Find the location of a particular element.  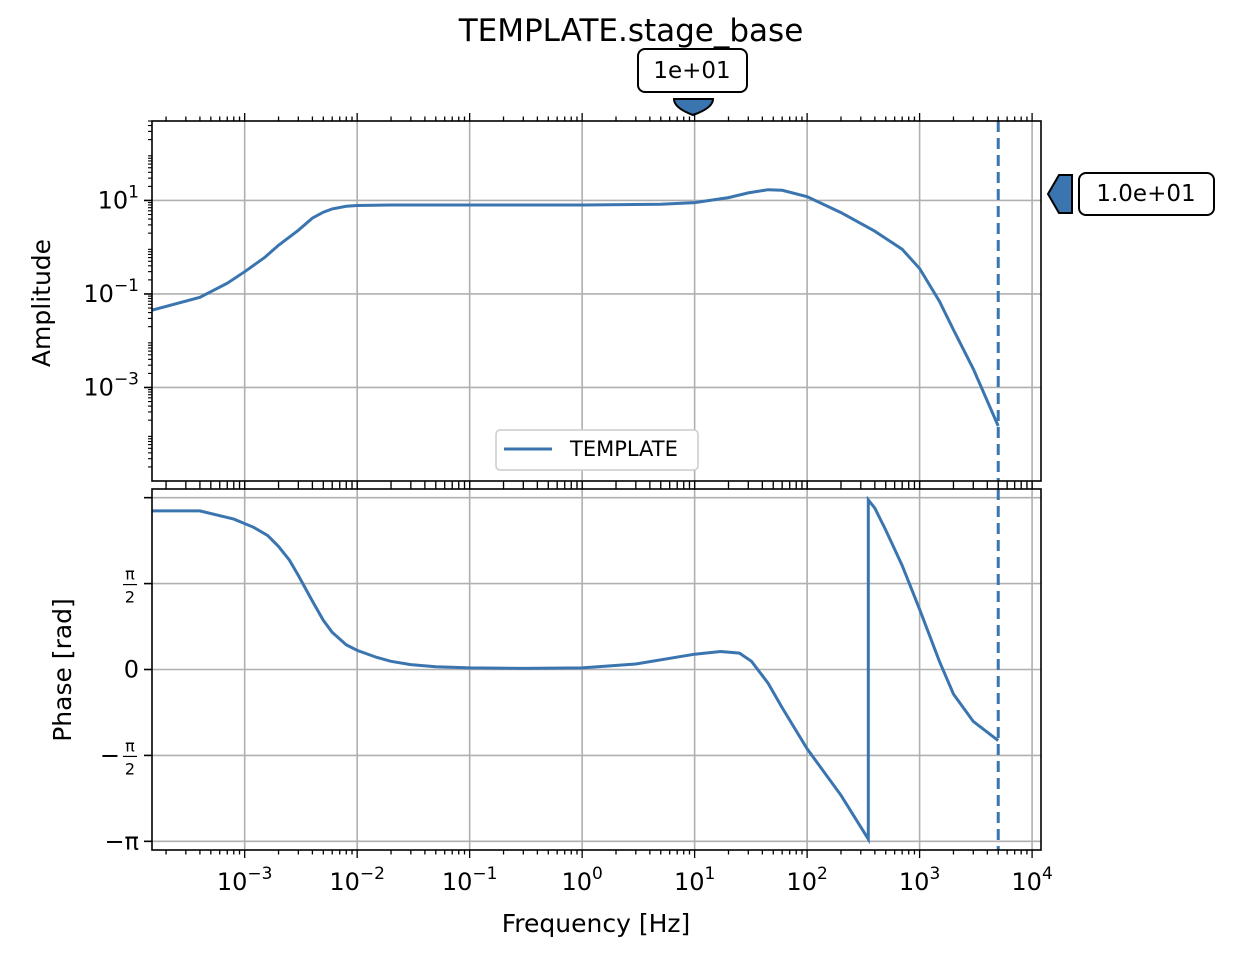

frequency-tick-label: 10⁴ is located at coordinates (1031, 880).